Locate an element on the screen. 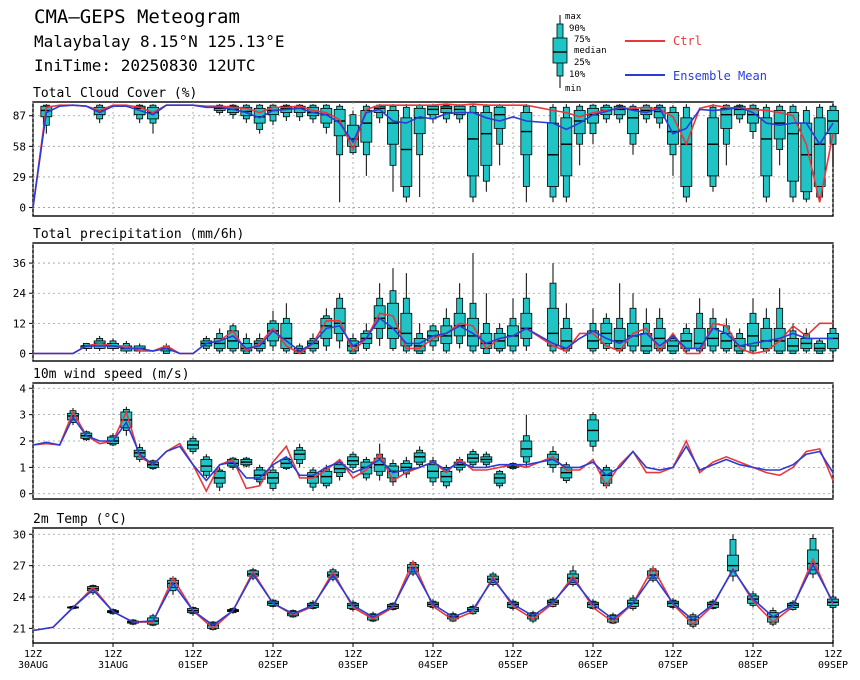 Image resolution: width=860 pixels, height=680 pixels. legend-box-label: 75% is located at coordinates (582, 40).